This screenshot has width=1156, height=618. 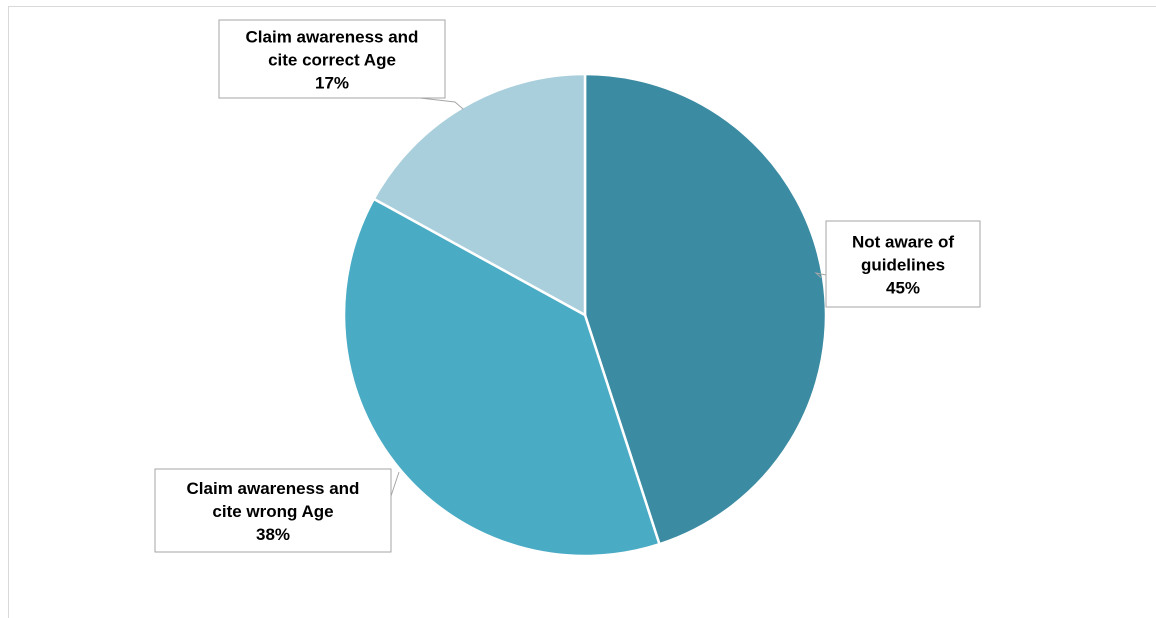 I want to click on slice-label-1: Claim awareness and cite wrong Age 38%, so click(x=273, y=510).